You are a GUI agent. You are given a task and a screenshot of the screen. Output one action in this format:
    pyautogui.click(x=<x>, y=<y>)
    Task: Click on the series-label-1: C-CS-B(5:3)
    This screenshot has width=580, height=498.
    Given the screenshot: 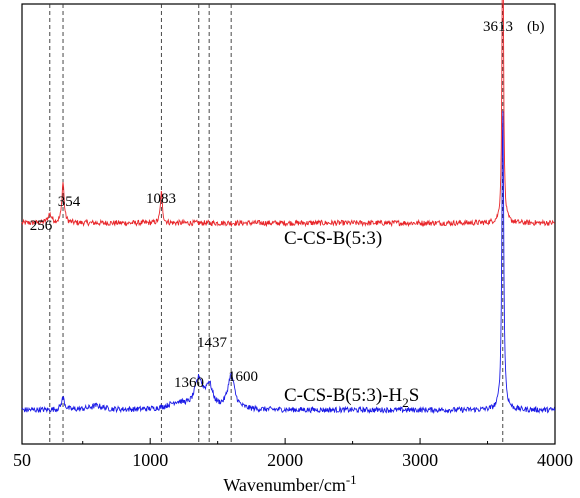 What is the action you would take?
    pyautogui.click(x=333, y=238)
    